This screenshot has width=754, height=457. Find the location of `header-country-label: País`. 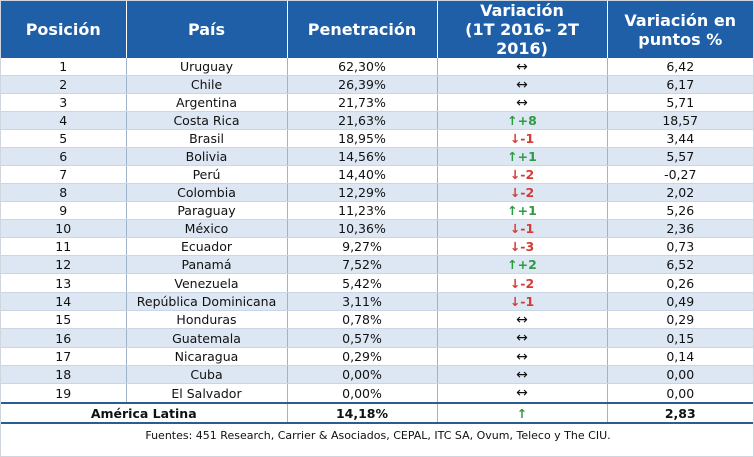

header-country-label: País is located at coordinates (206, 29).